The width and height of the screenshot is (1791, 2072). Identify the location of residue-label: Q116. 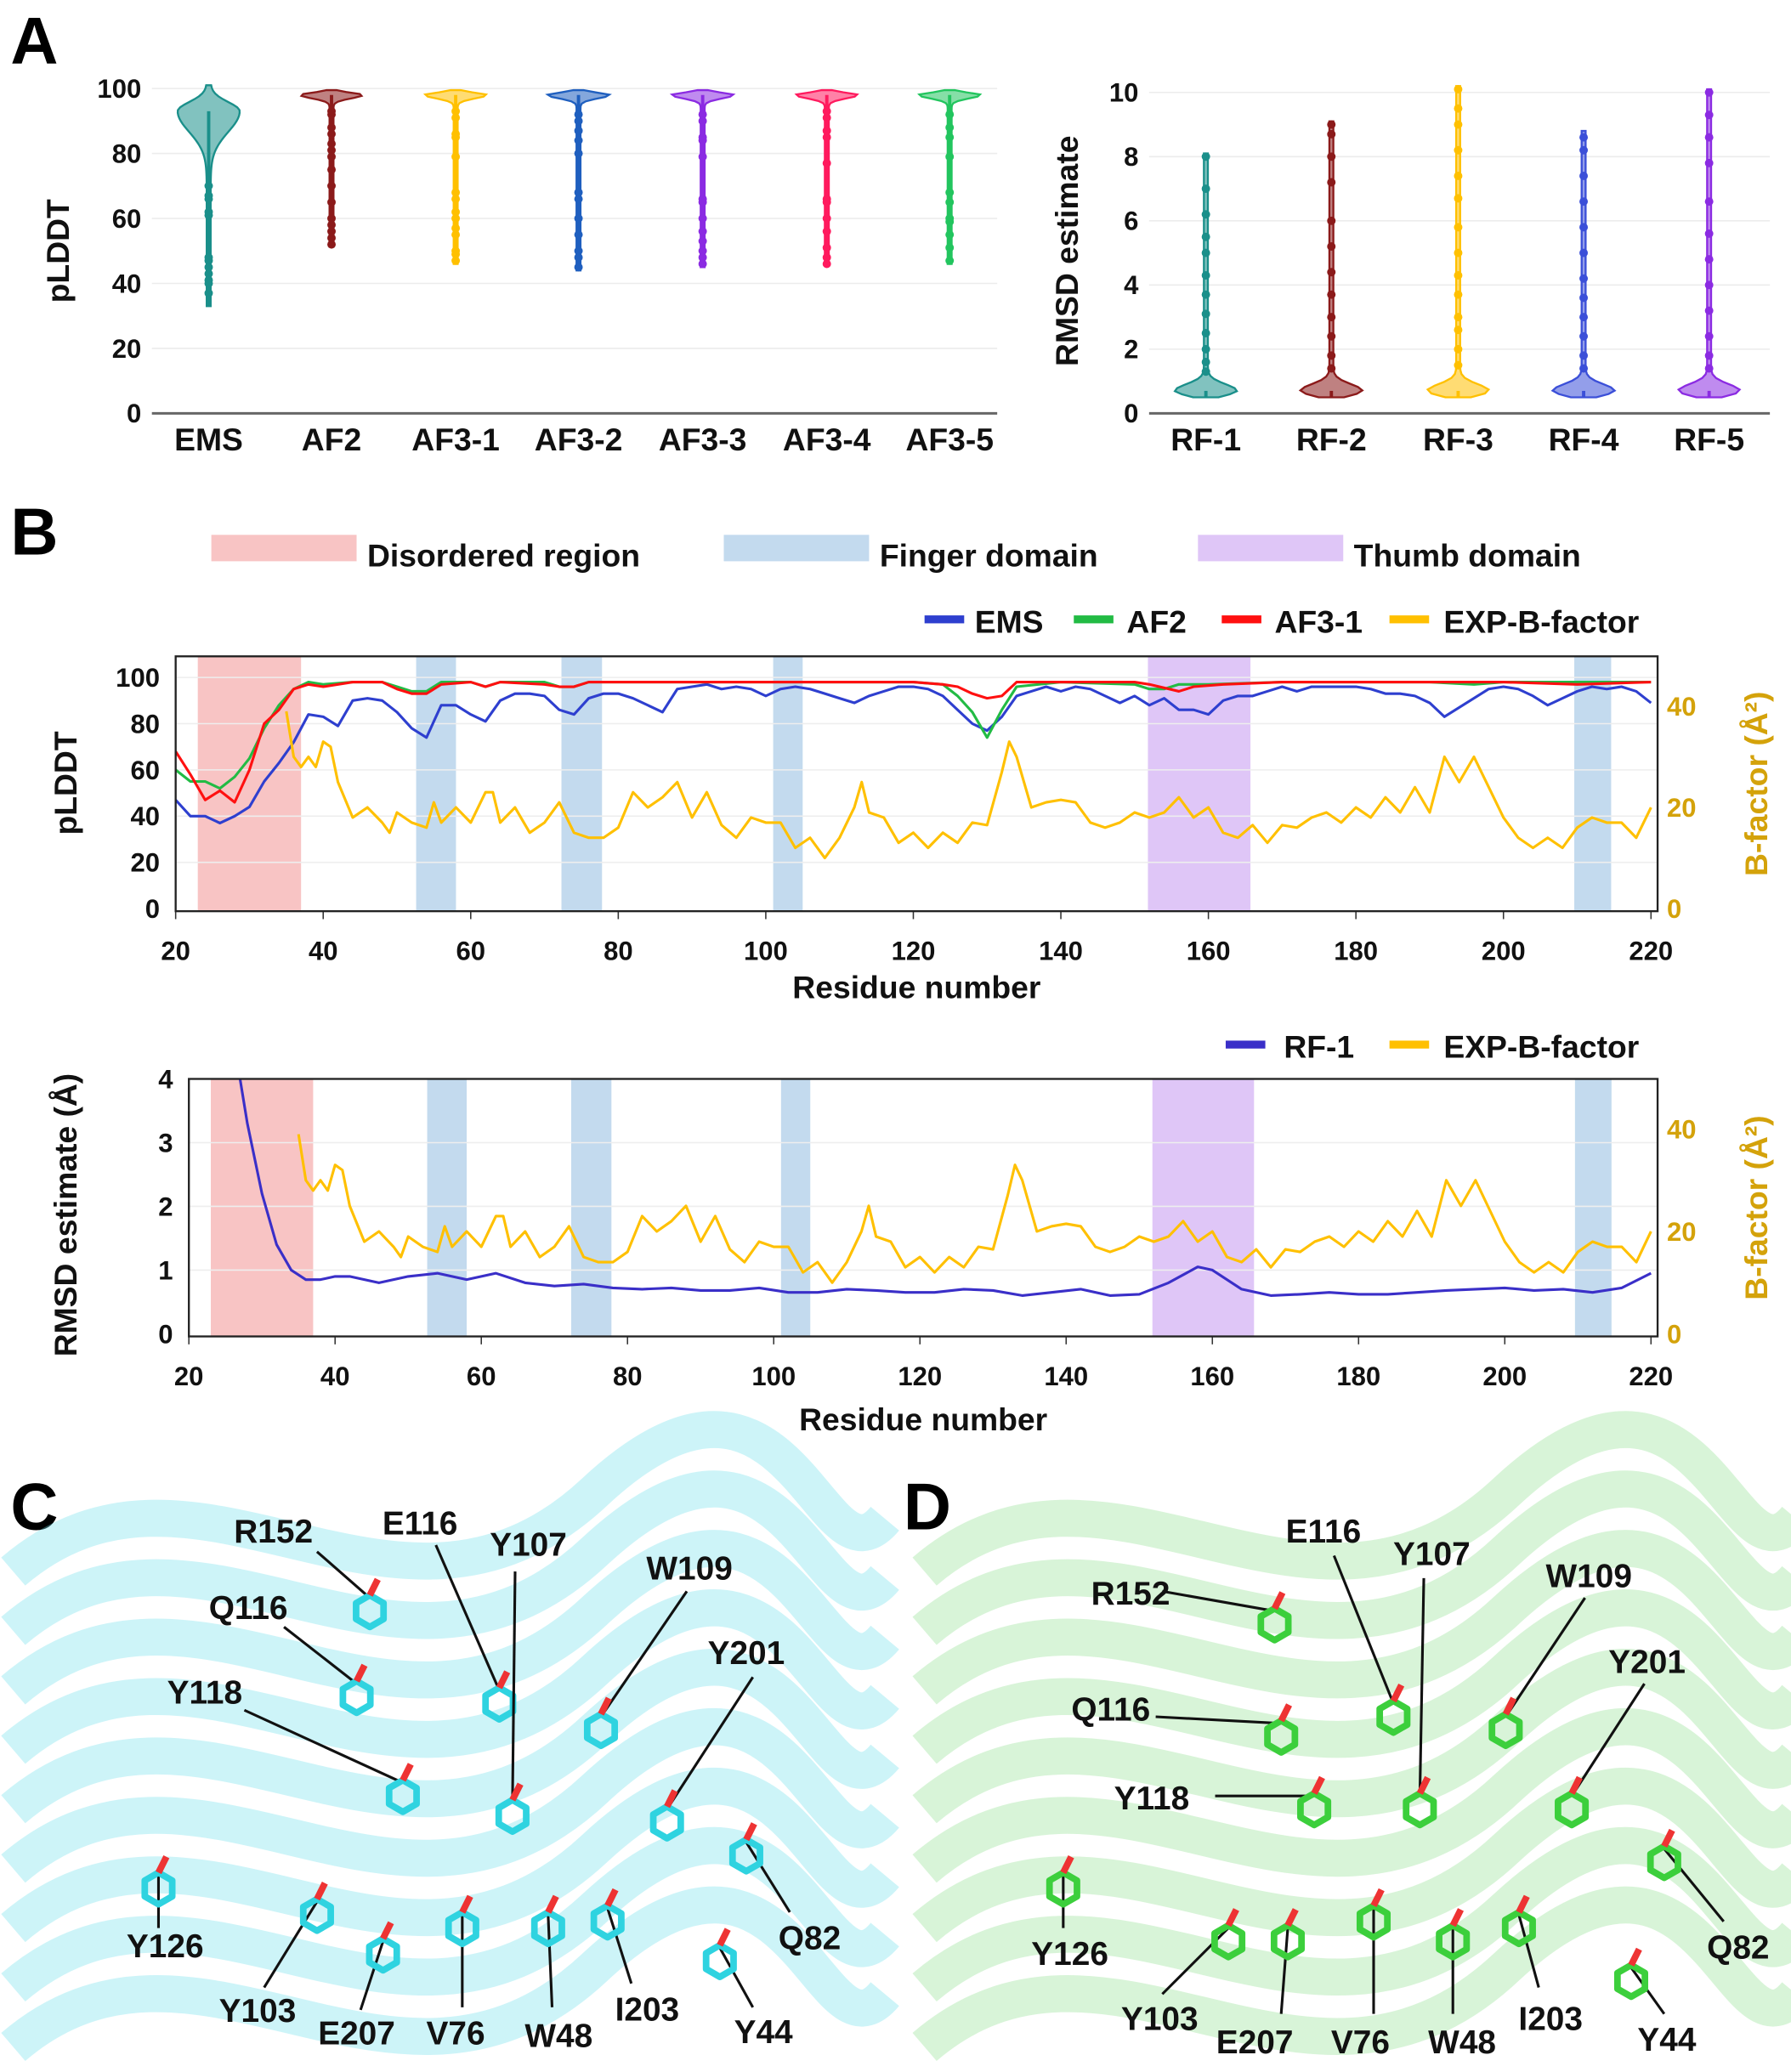
(1110, 1710).